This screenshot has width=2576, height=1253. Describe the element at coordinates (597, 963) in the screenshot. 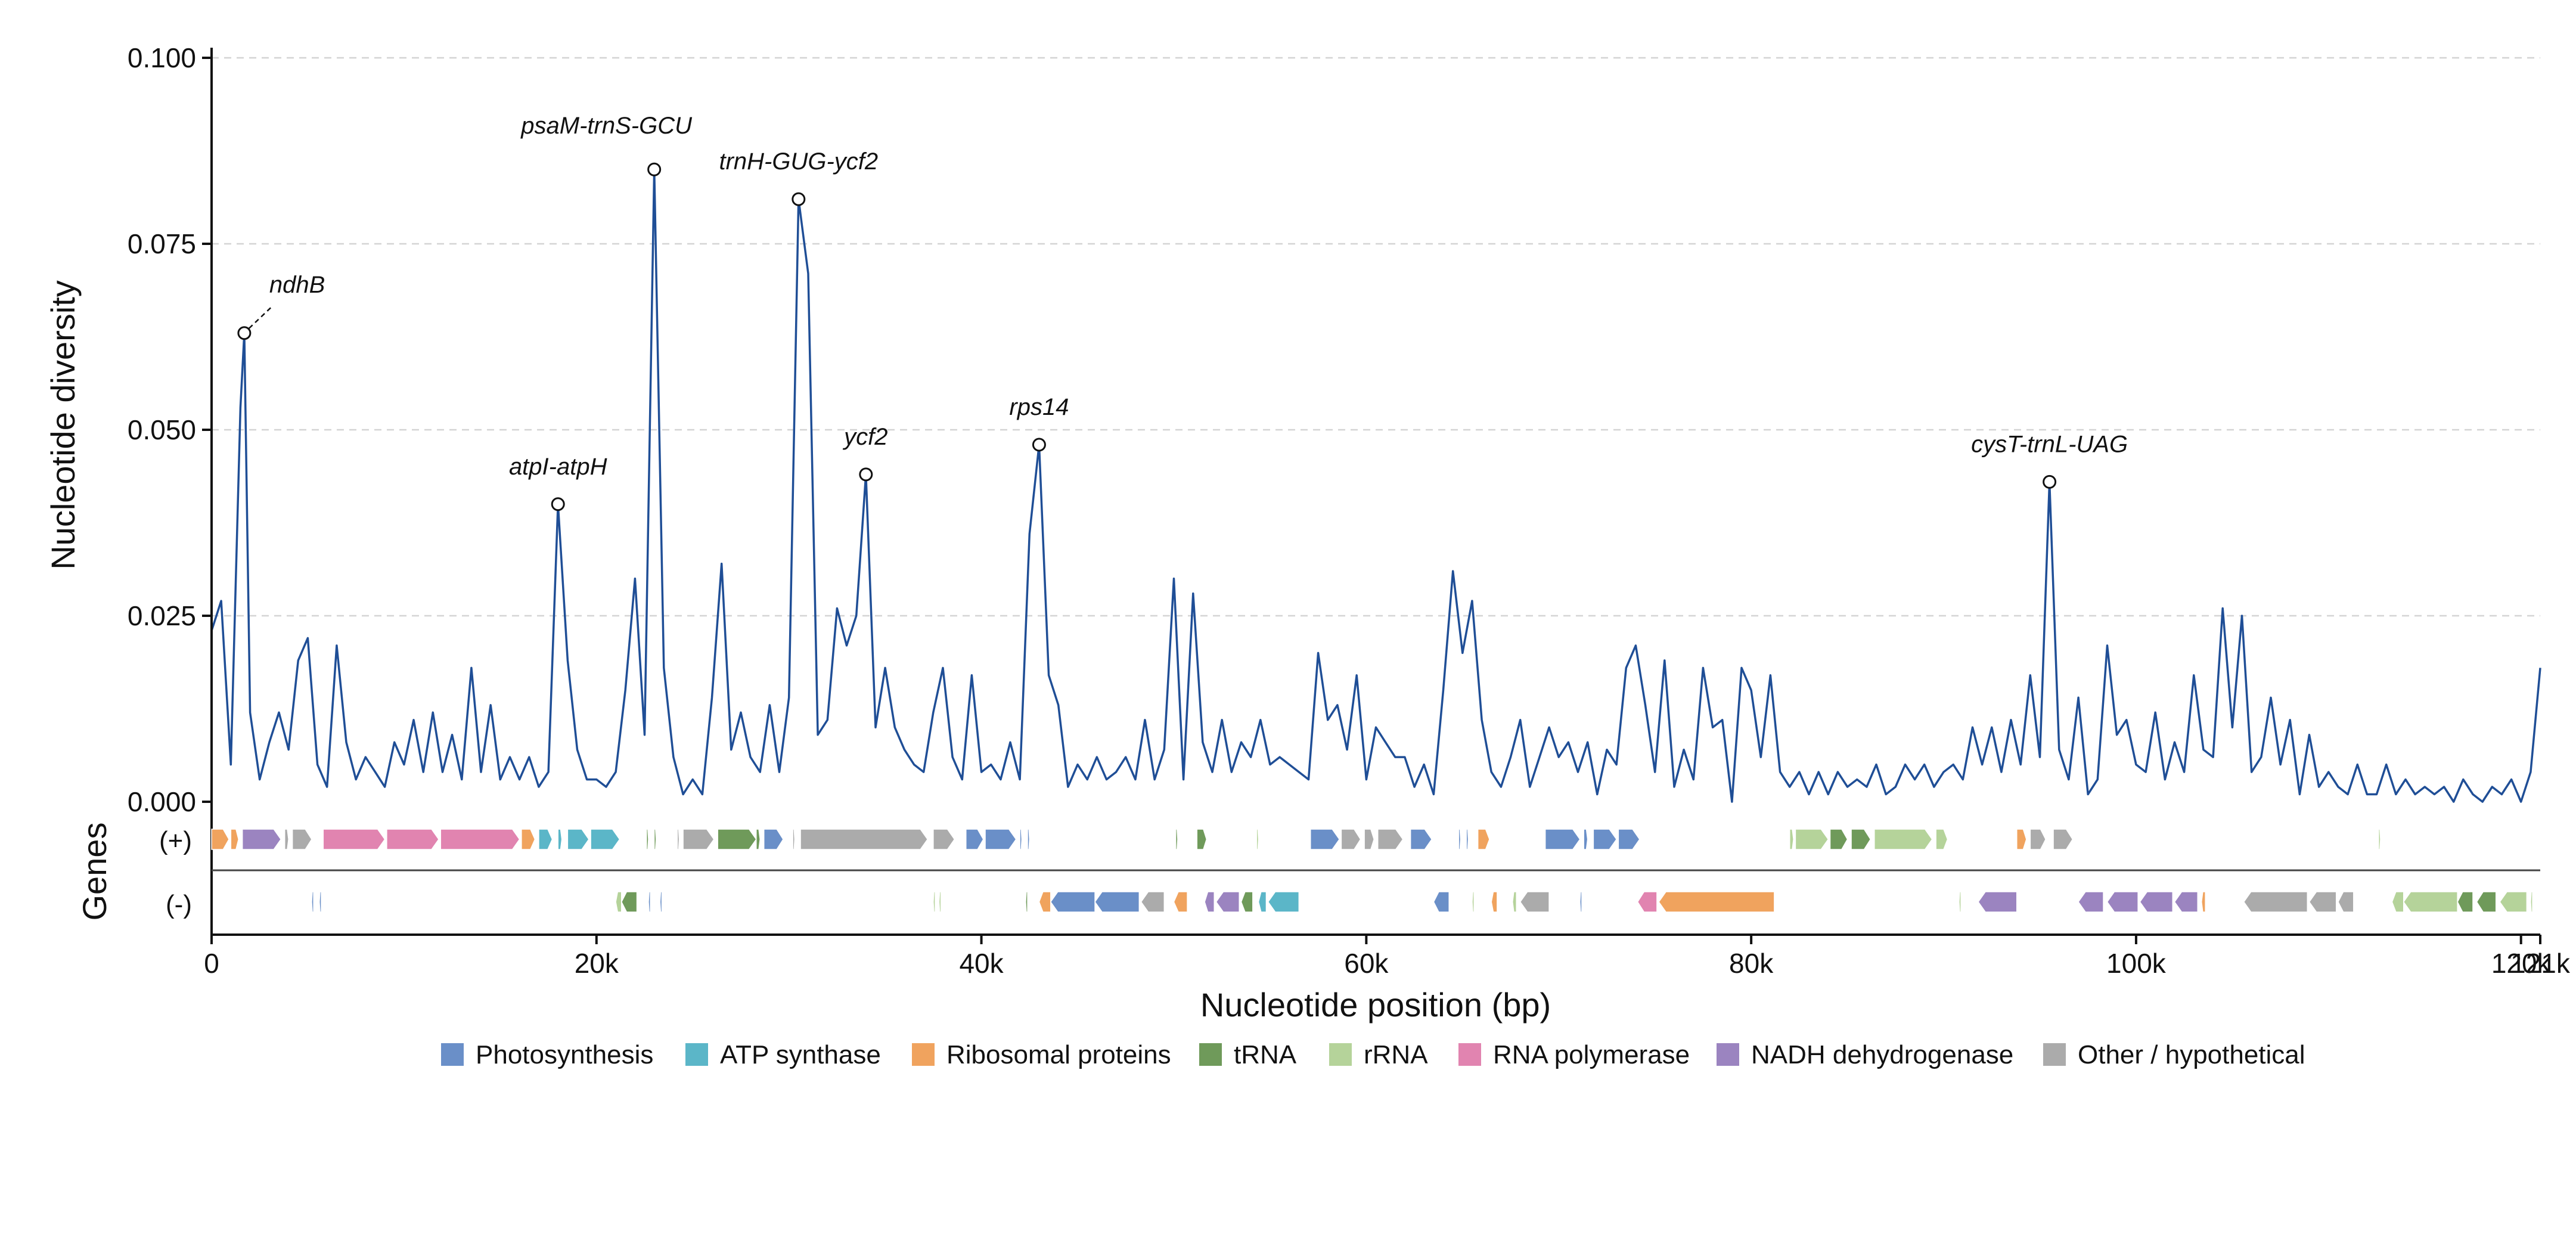

I see `x-tick-label: 20k` at that location.